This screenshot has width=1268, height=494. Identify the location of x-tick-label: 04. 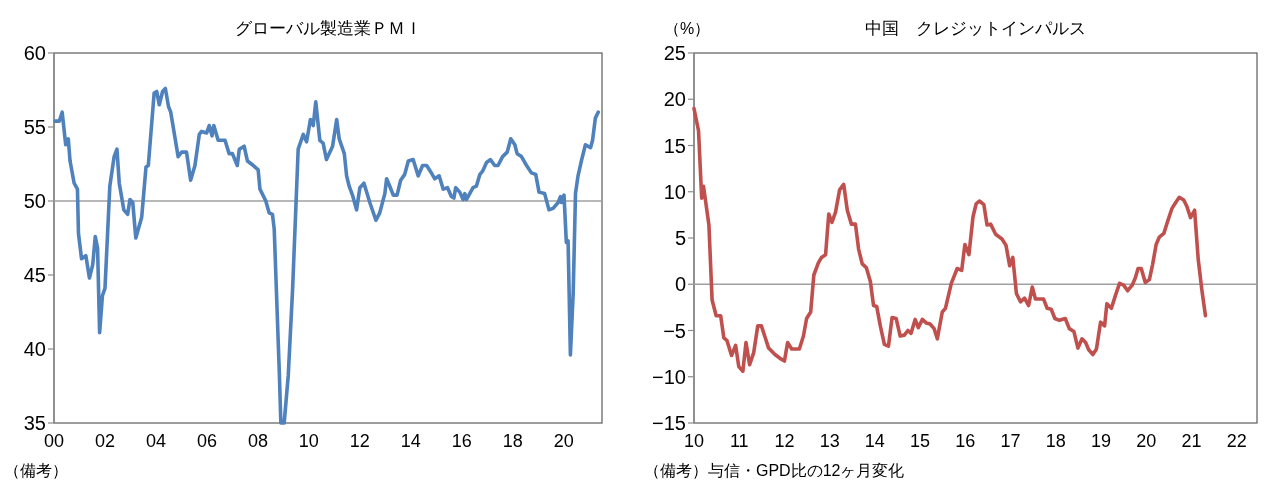
(155, 441).